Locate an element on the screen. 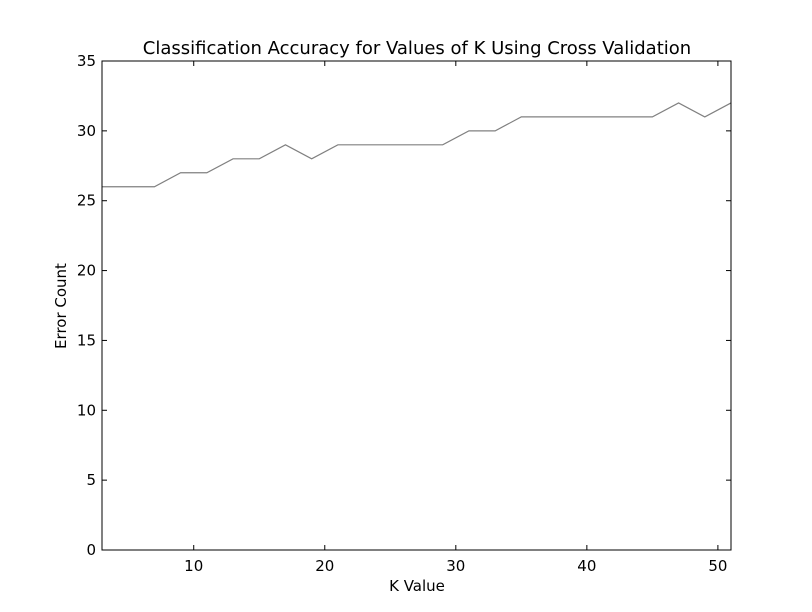 The image size is (812, 612). y-tick-label-15: 15 is located at coordinates (86, 340).